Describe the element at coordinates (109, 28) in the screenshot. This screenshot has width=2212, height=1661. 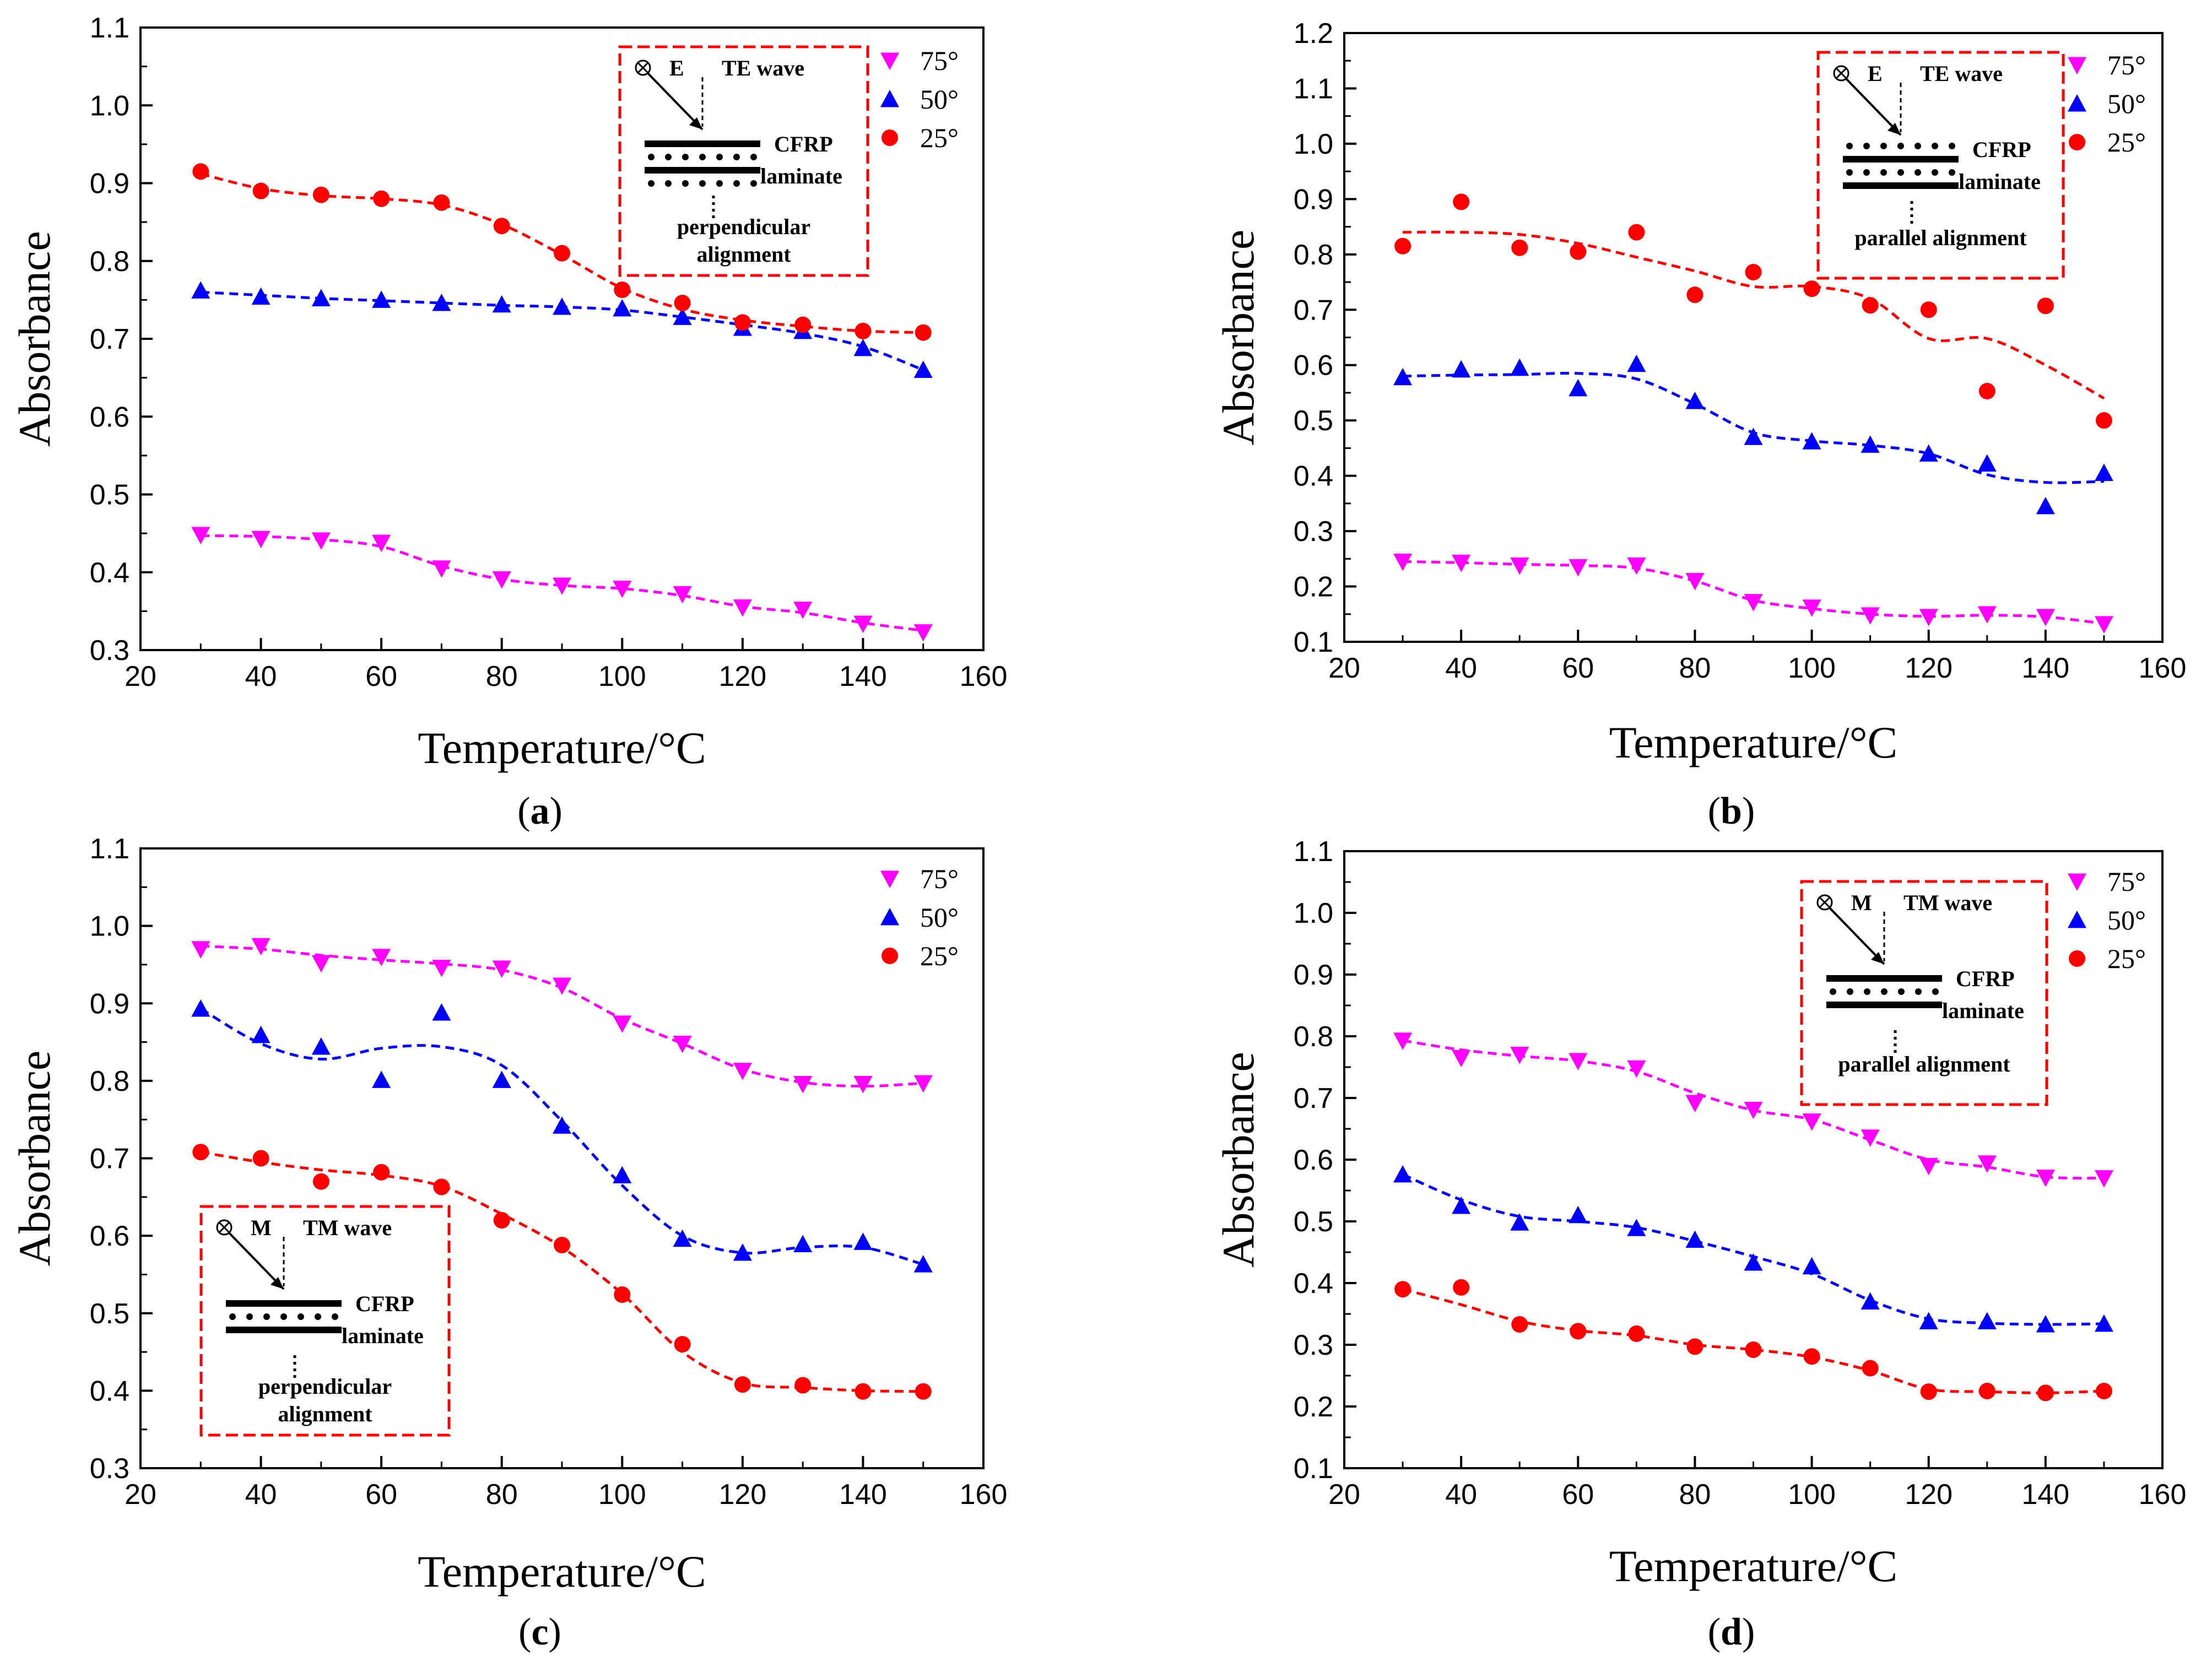
I see `y-tick-label: 1.1` at that location.